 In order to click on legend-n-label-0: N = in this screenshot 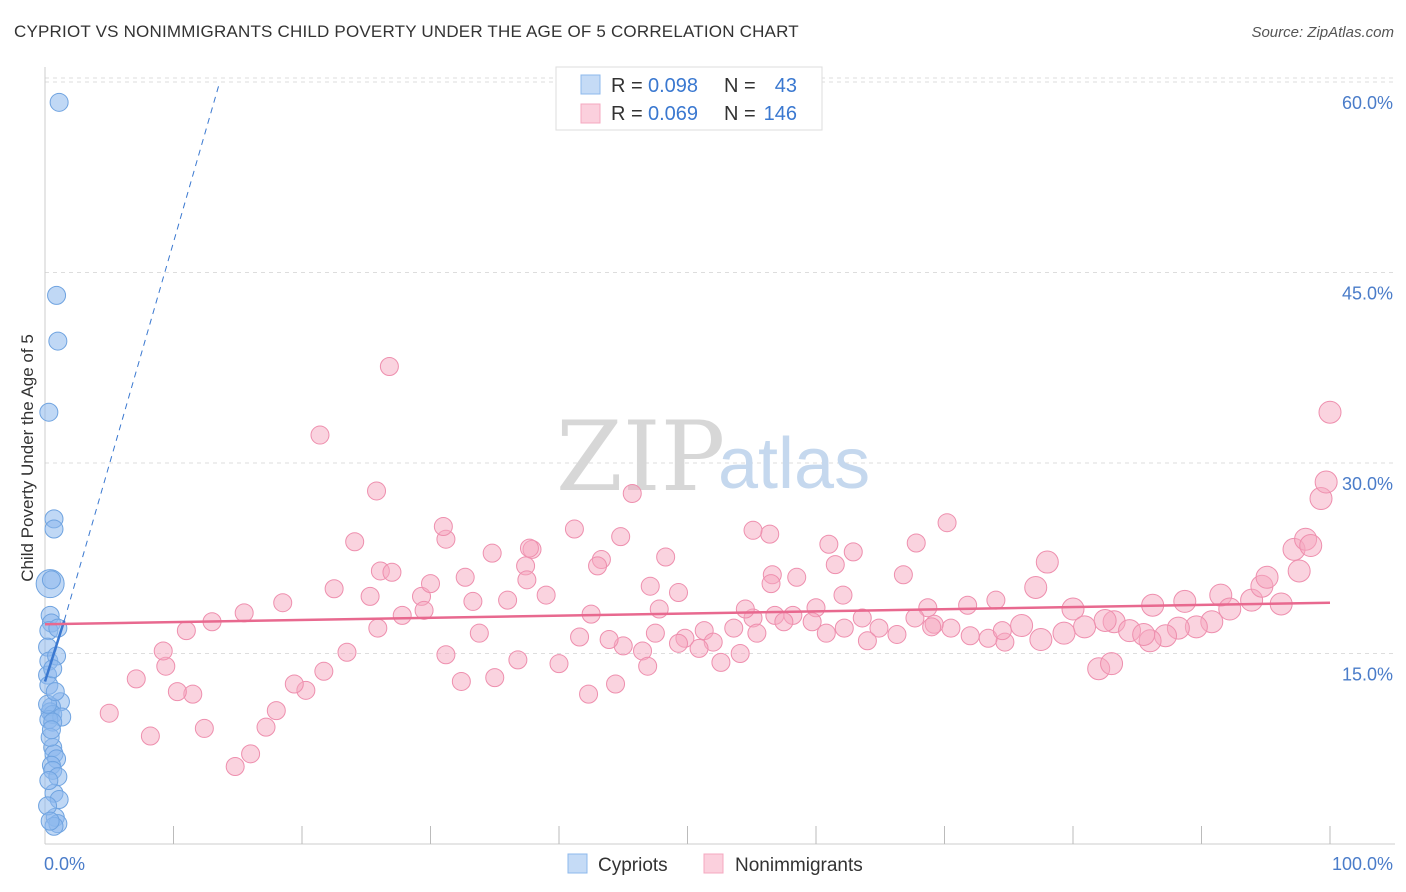, I will do `click(740, 86)`.